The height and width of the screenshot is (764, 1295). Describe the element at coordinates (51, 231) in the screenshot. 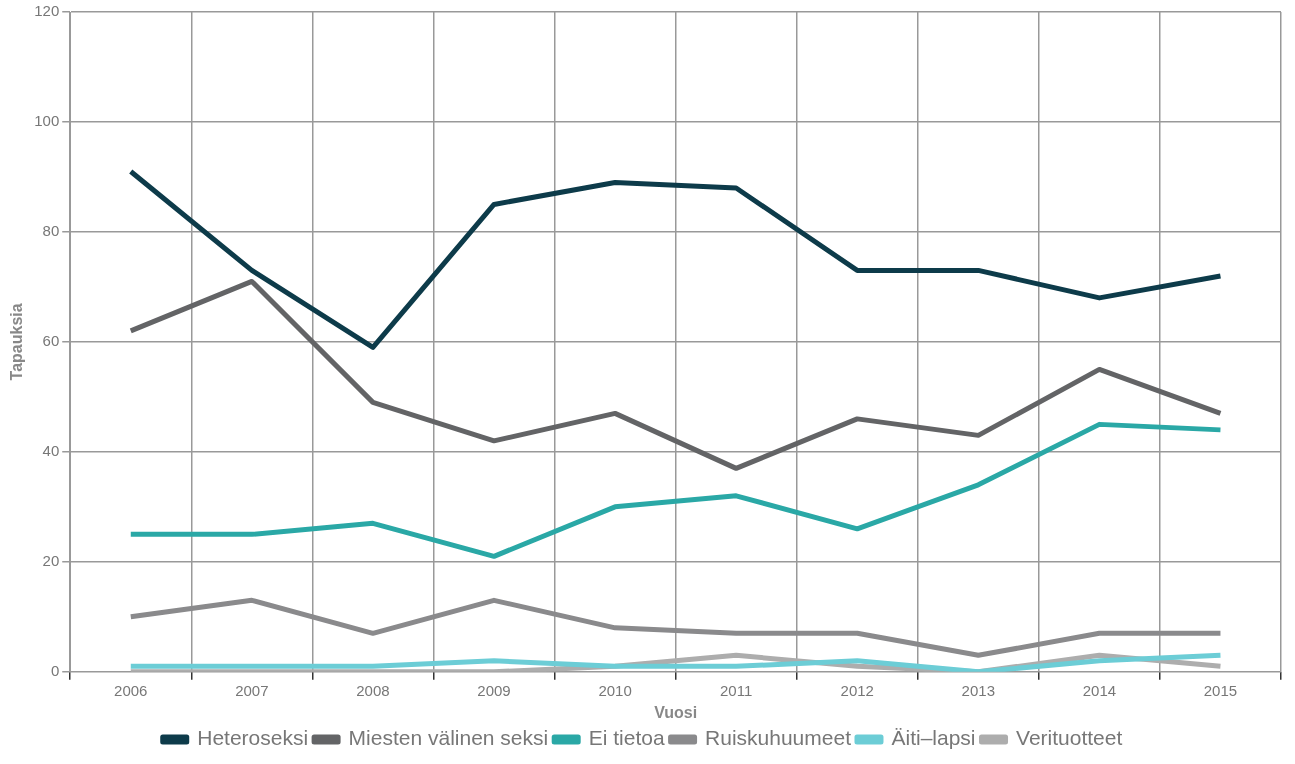

I see `y-tick-label: 80` at that location.